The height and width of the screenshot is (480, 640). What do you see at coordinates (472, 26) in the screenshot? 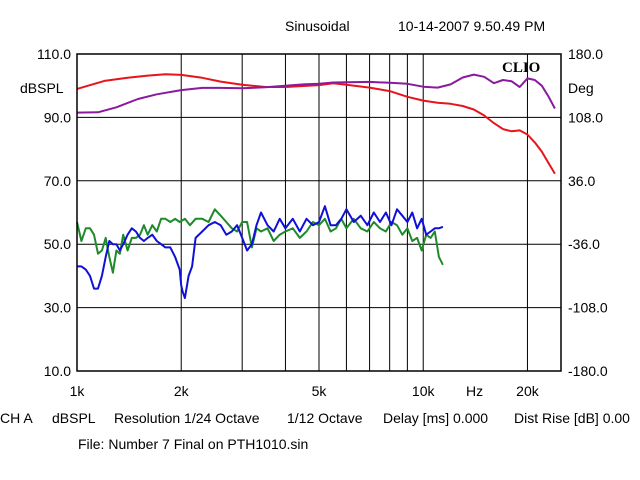
I see `timestamp: 10-14-2007 9.50.49 PM` at bounding box center [472, 26].